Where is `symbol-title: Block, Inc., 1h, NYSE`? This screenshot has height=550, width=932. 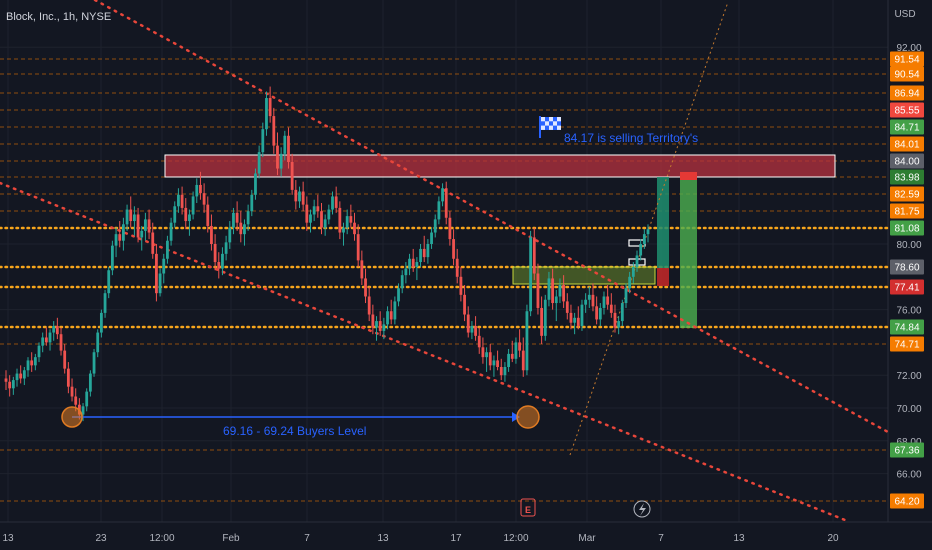 symbol-title: Block, Inc., 1h, NYSE is located at coordinates (58, 17).